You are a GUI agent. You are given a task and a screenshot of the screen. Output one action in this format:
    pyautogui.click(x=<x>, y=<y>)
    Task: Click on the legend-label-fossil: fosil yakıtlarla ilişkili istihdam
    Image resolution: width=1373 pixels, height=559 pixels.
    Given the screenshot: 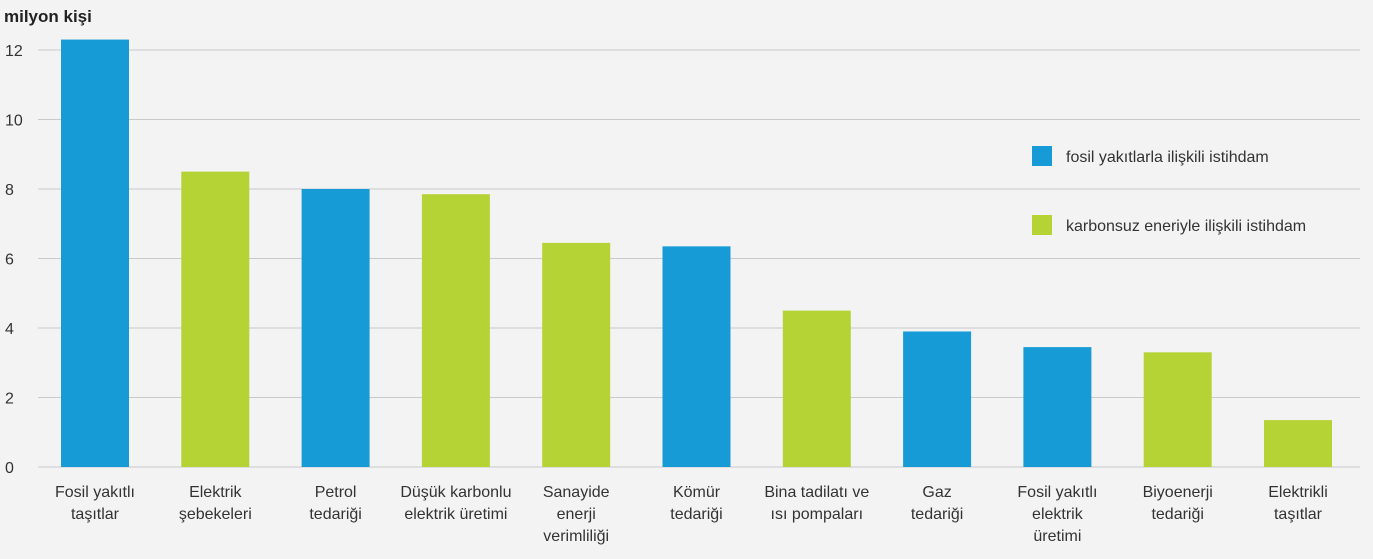 What is the action you would take?
    pyautogui.click(x=1167, y=157)
    